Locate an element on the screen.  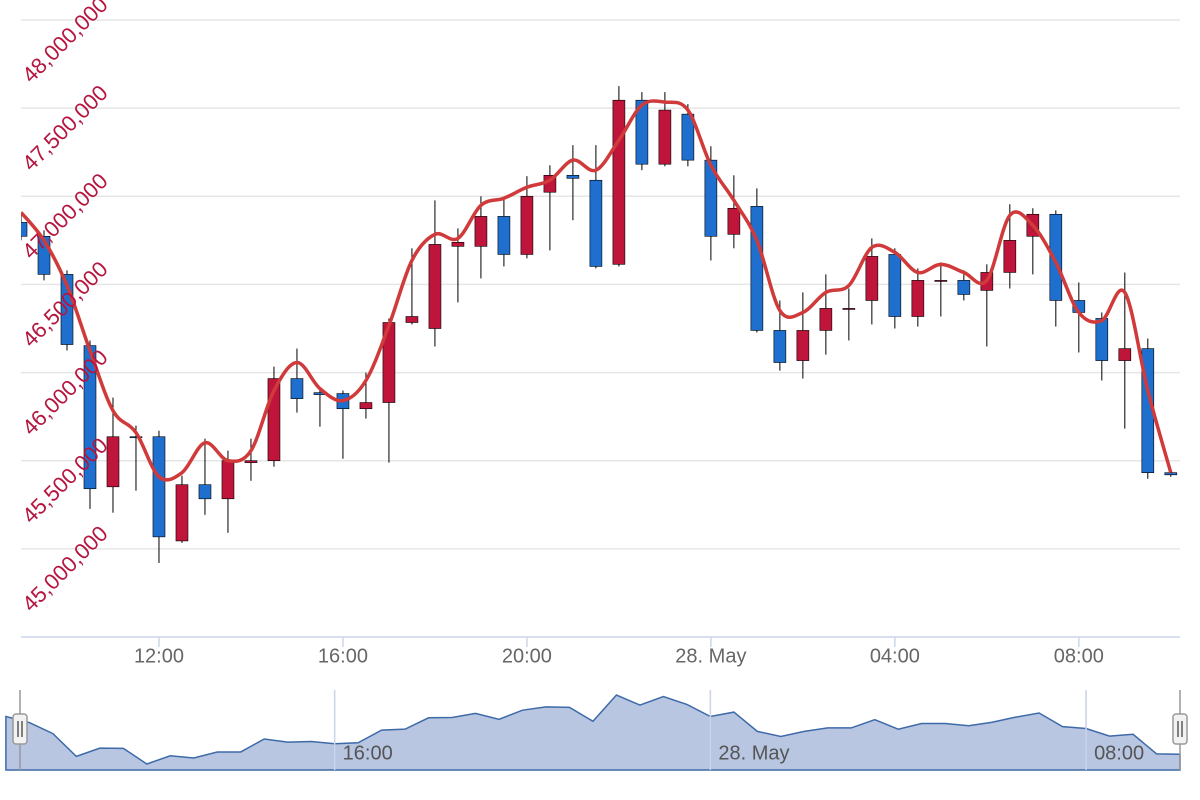
y-tick-label: 46,000,000 is located at coordinates (65, 393).